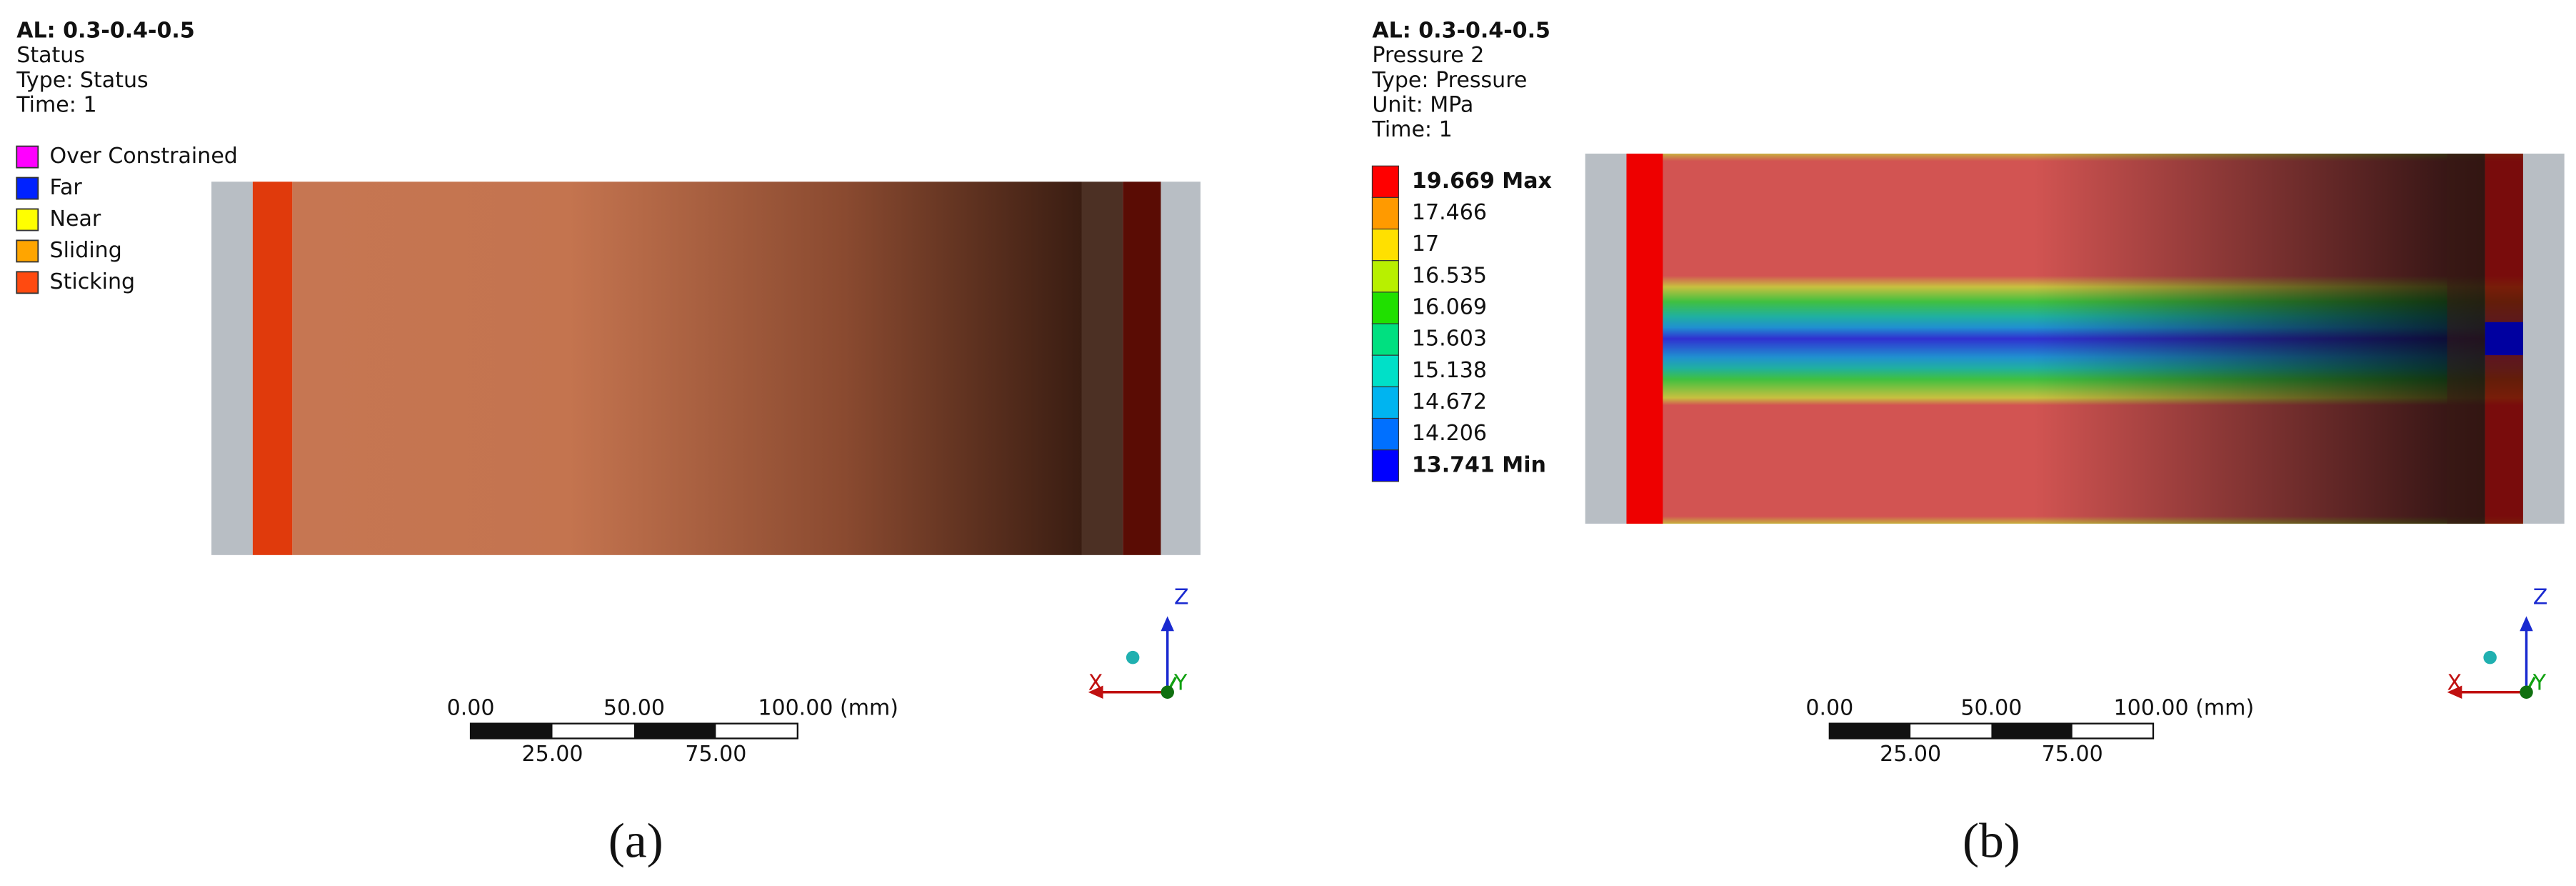 The image size is (2576, 886). I want to click on legend-label: 16.069, so click(1449, 306).